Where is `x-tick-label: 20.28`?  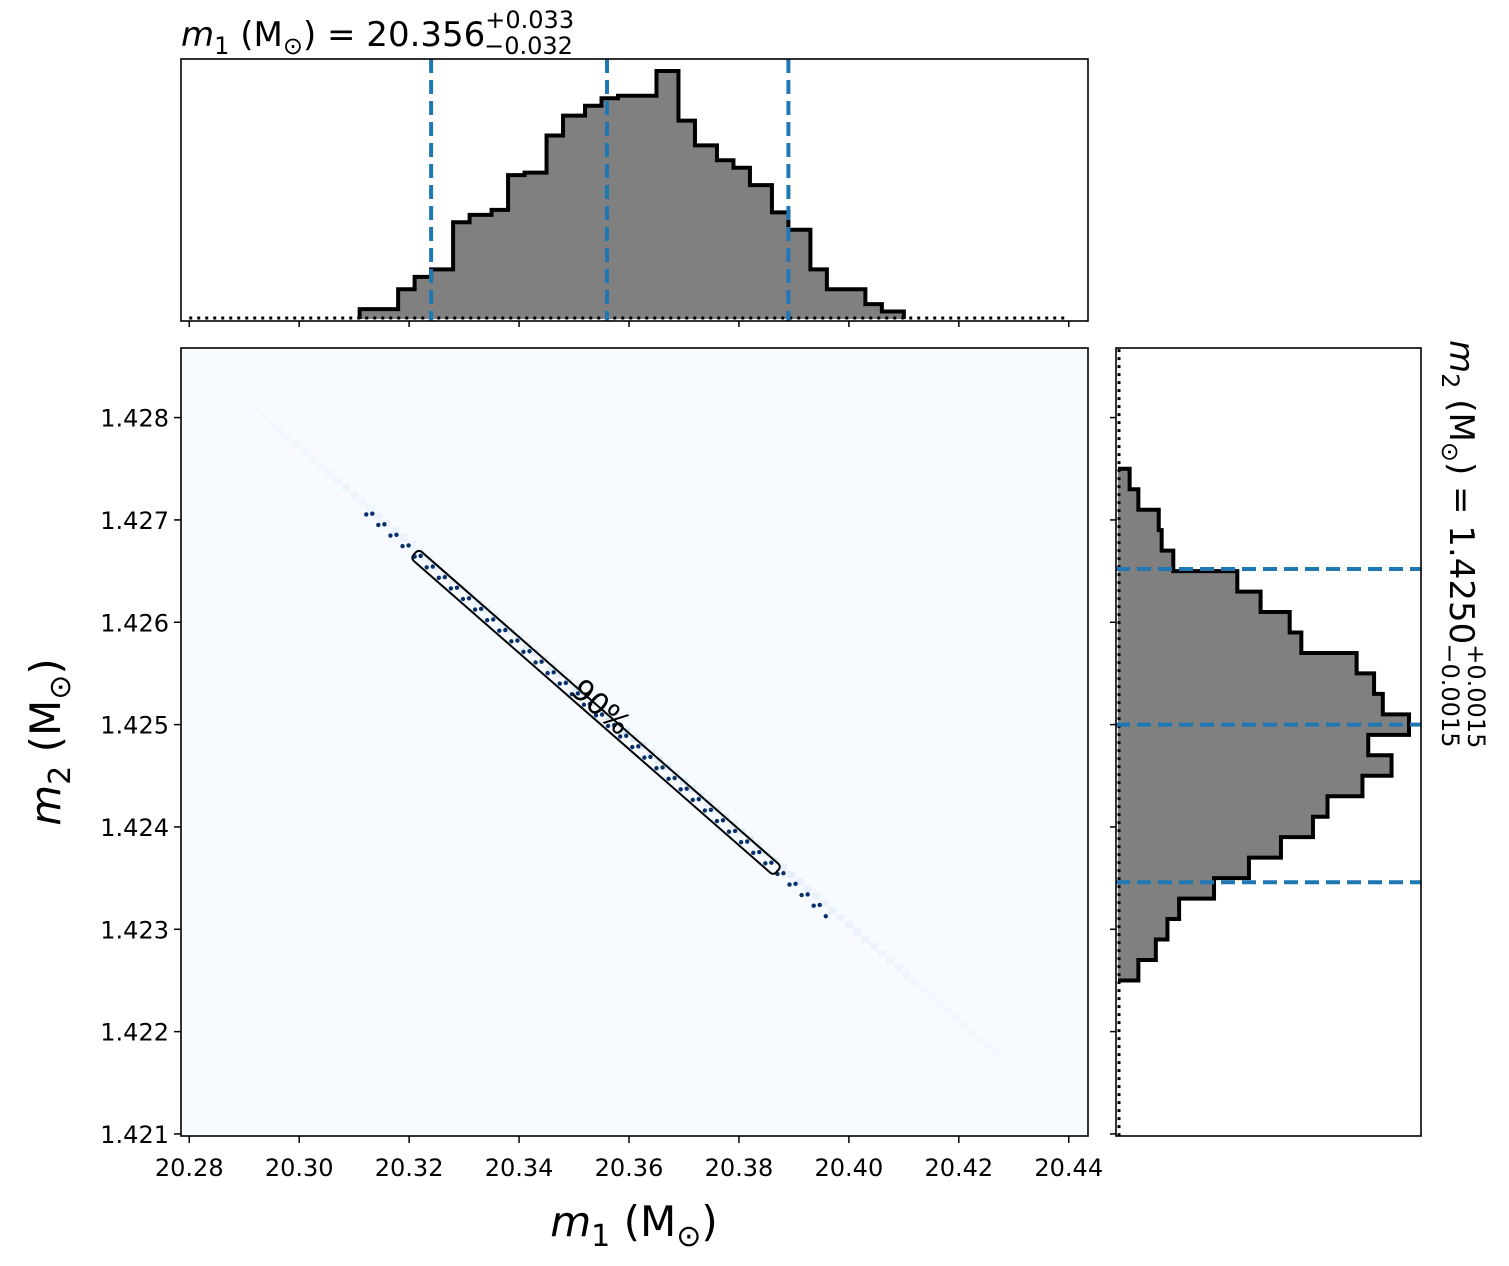
x-tick-label: 20.28 is located at coordinates (189, 1168).